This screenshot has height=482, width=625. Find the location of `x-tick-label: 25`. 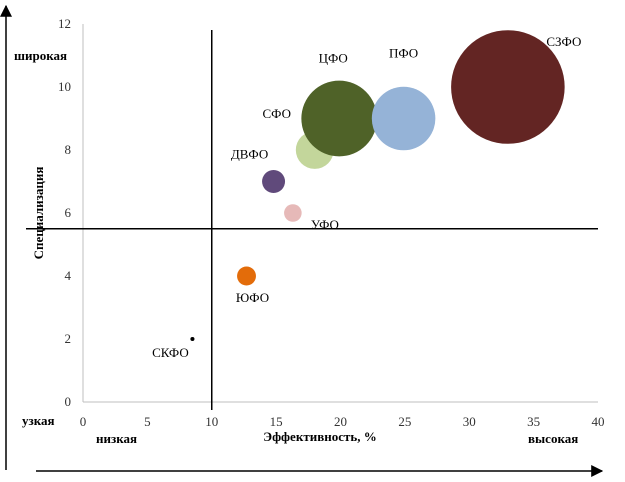

x-tick-label: 25 is located at coordinates (404, 421).